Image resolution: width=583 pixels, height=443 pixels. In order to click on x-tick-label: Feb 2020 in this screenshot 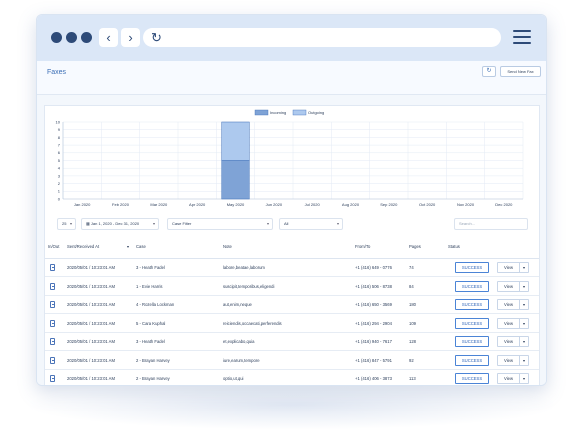, I will do `click(121, 204)`.